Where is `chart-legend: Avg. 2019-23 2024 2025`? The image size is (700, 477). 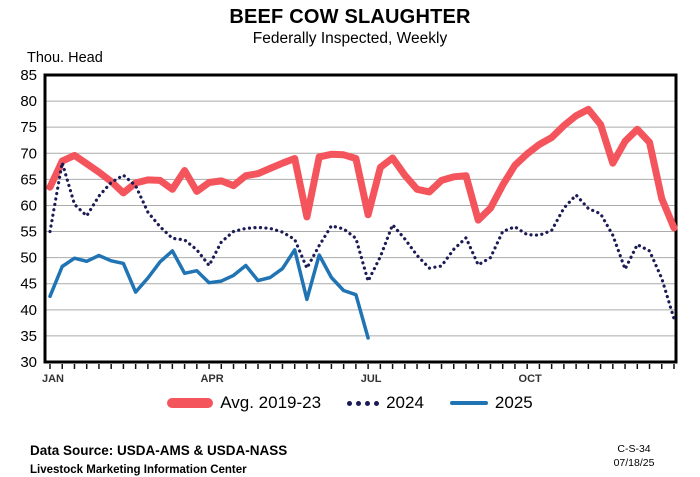 chart-legend: Avg. 2019-23 2024 2025 is located at coordinates (350, 403).